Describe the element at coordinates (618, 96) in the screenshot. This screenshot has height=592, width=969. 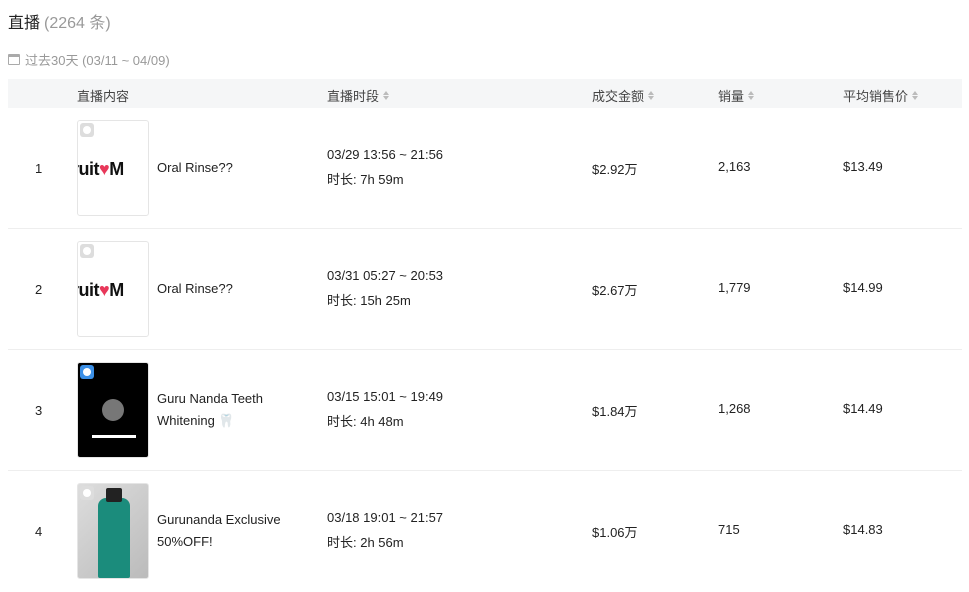
I see `column-label: 成交金额` at that location.